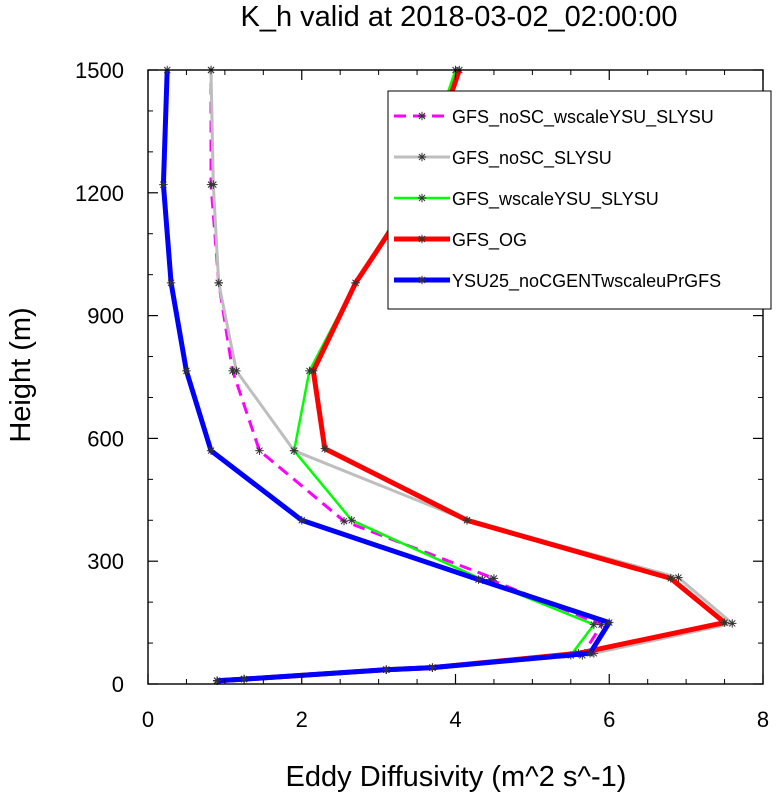  I want to click on legend-entry: GFS_noSC_wscaleYSU_SLYSU, so click(554, 117).